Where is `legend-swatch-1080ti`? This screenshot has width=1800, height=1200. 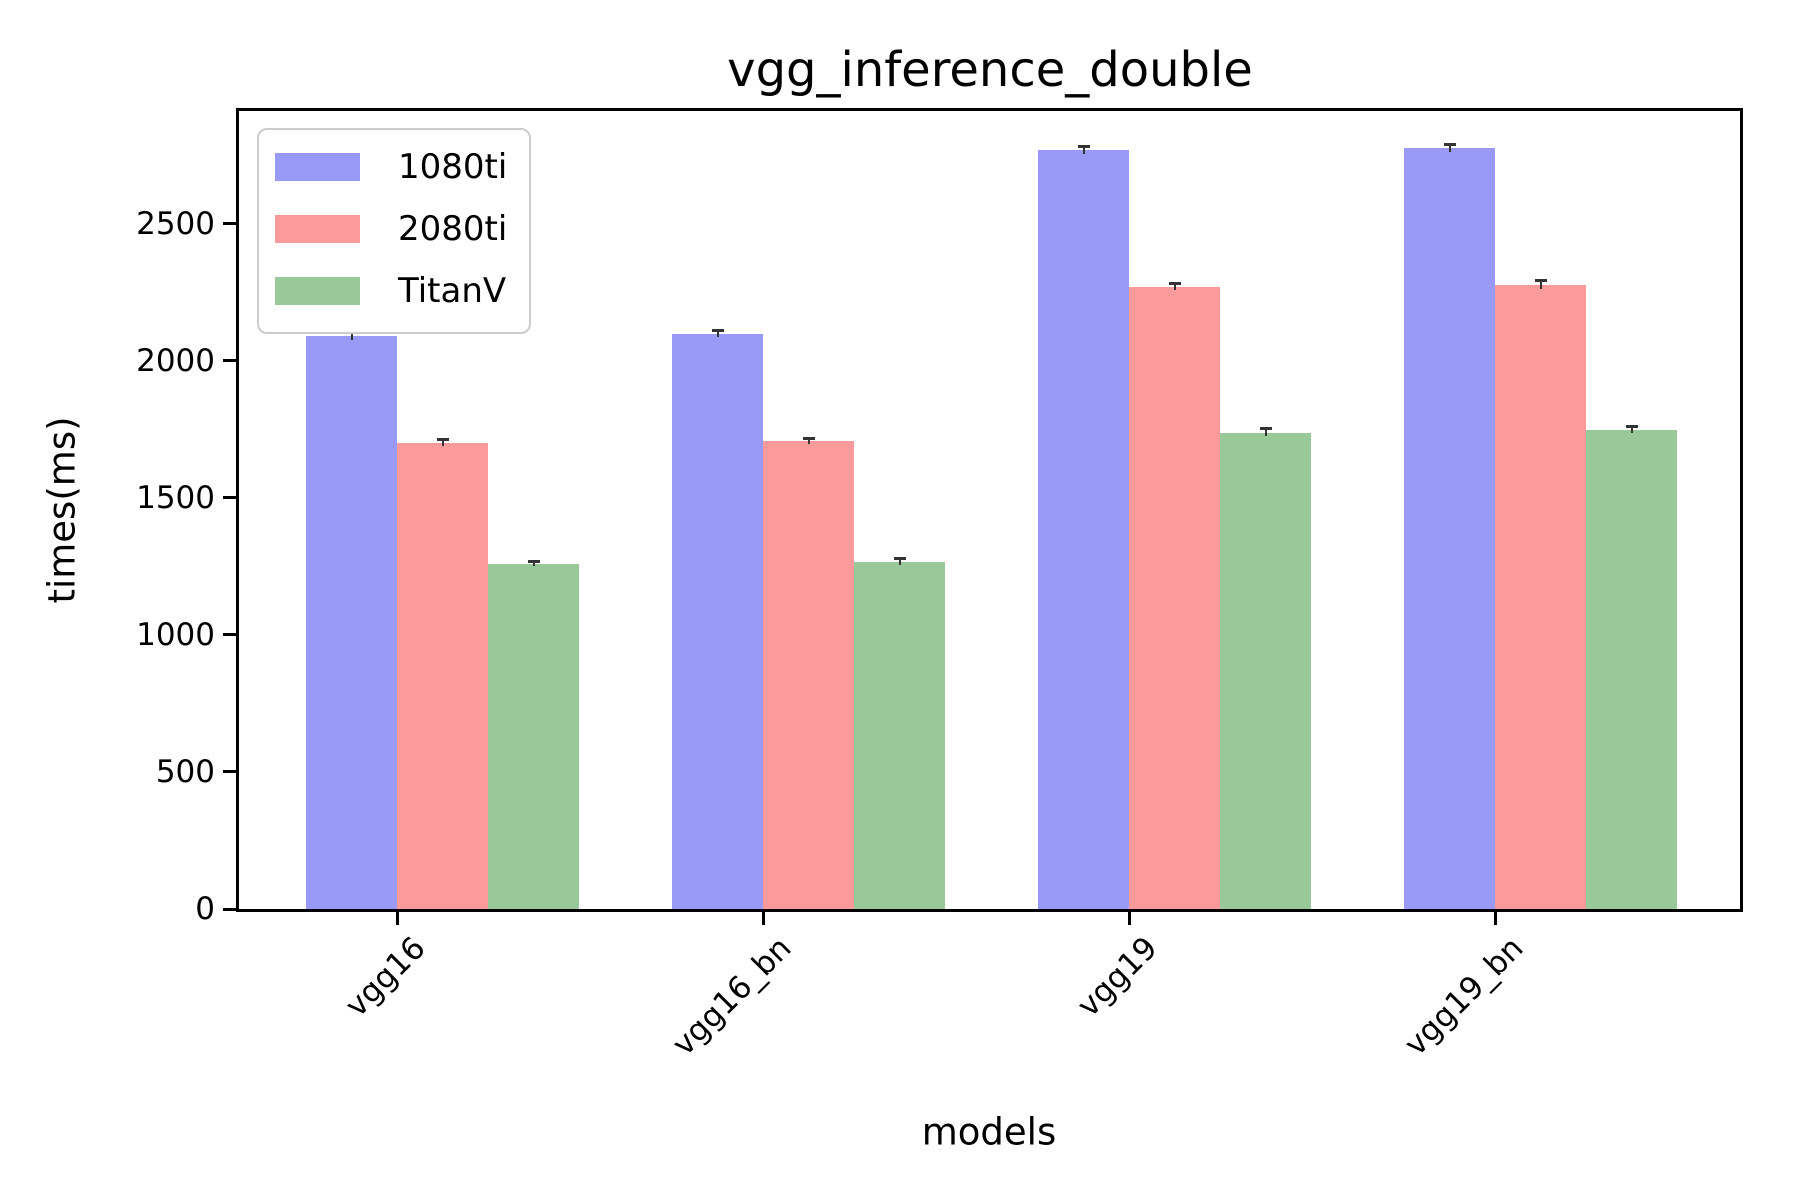
legend-swatch-1080ti is located at coordinates (317, 167).